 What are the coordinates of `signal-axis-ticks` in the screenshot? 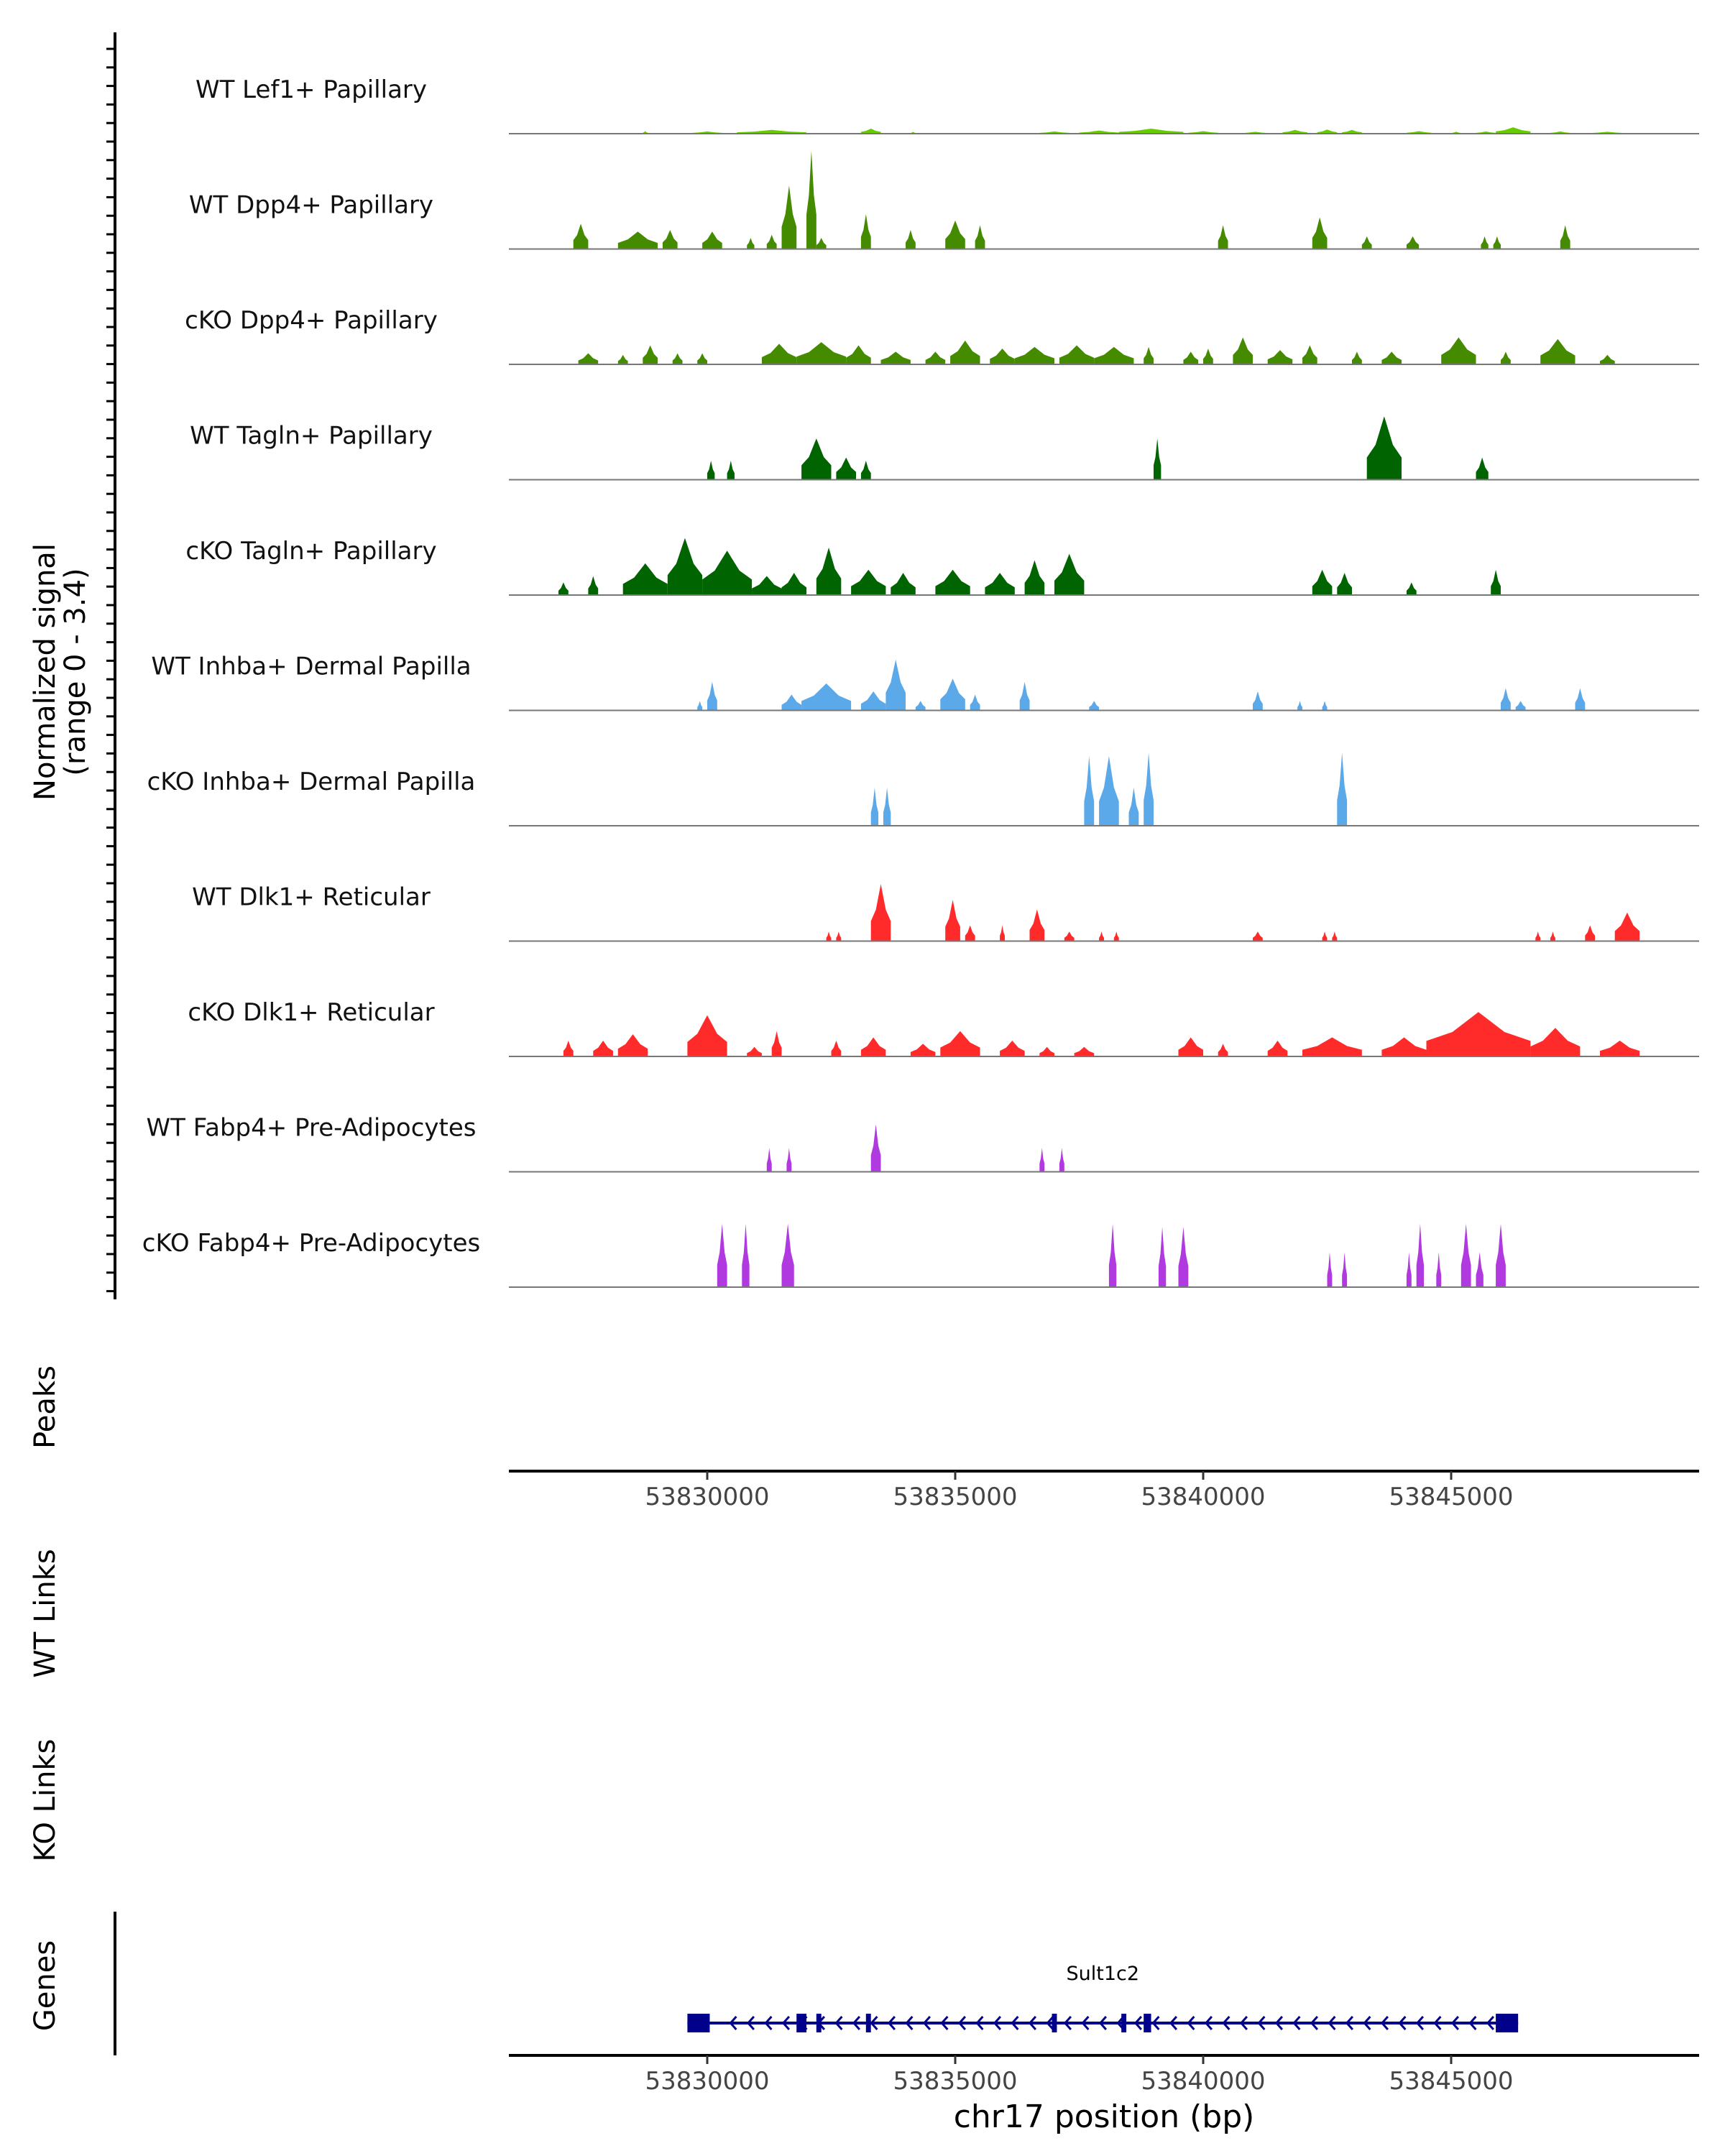 It's located at (110, 670).